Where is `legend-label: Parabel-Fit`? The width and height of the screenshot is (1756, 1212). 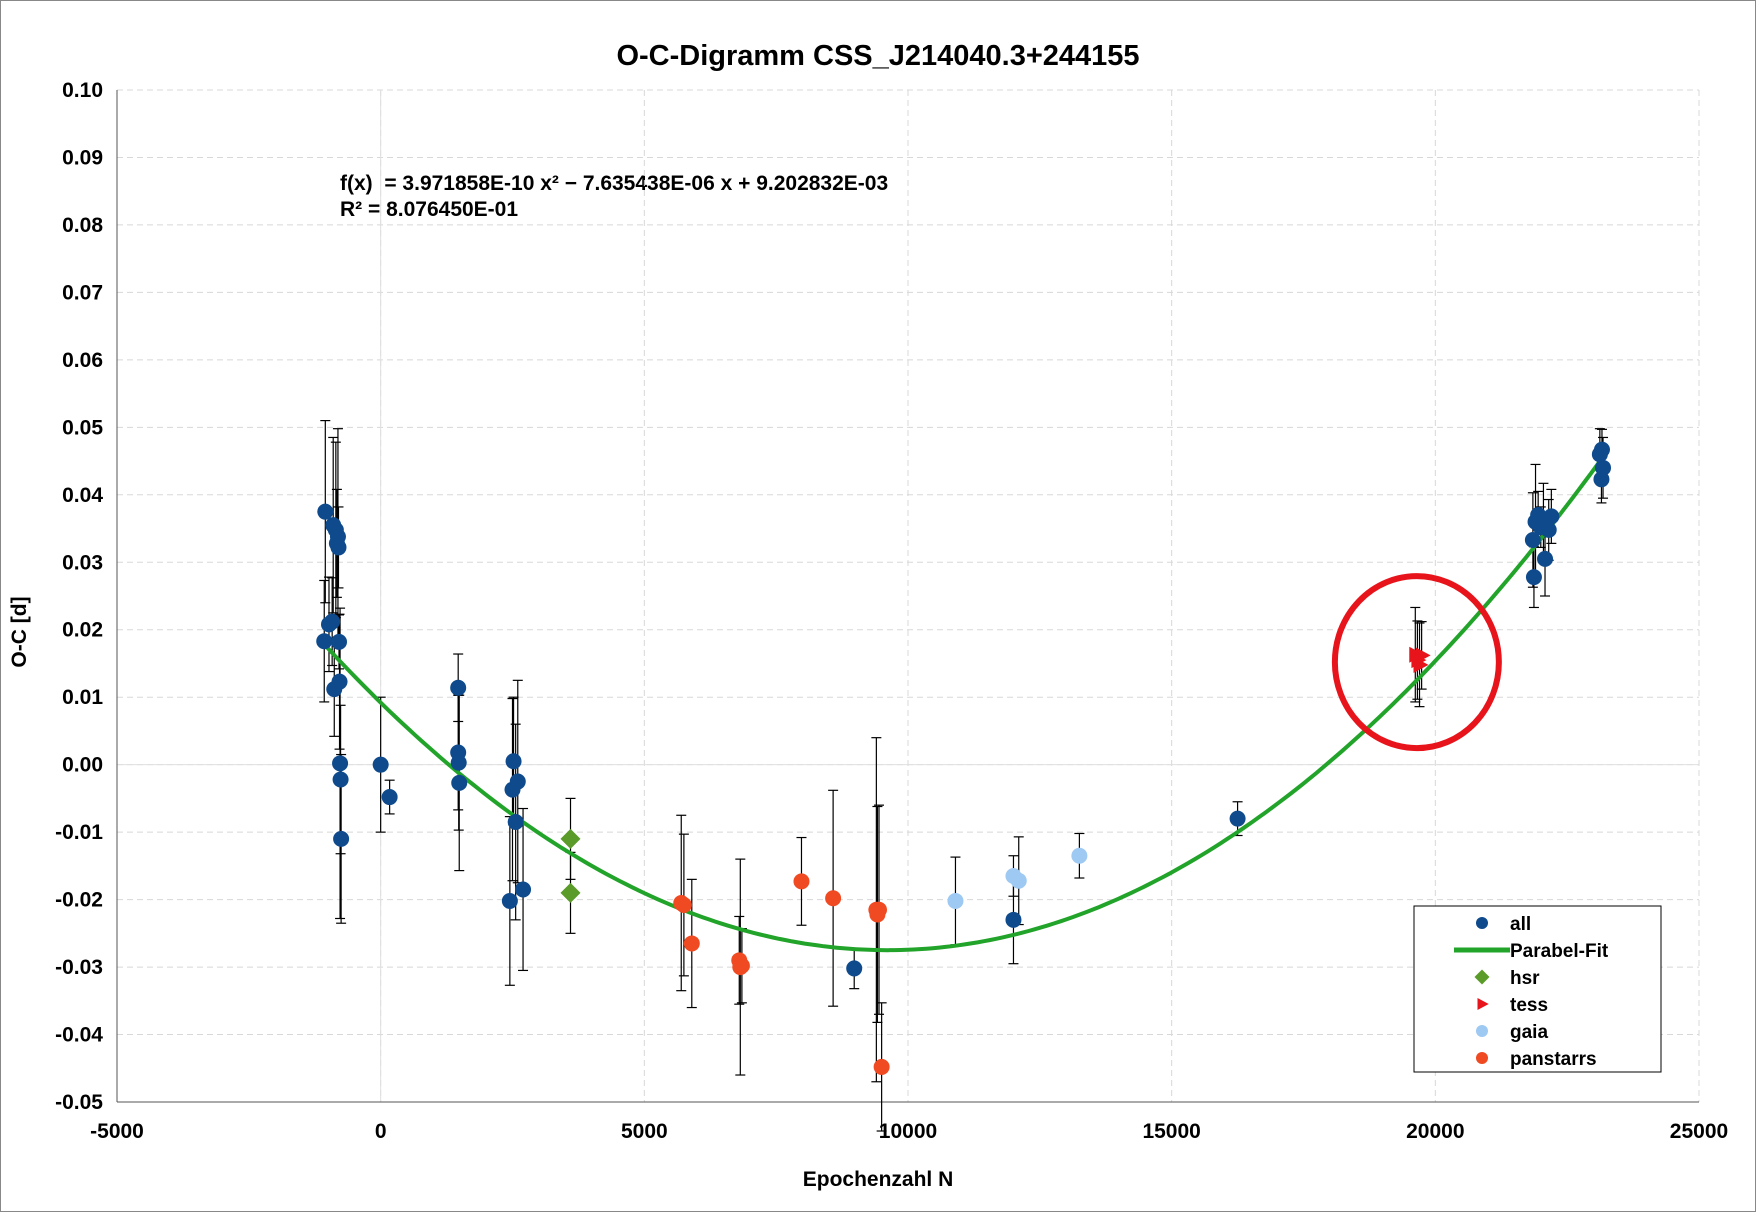
legend-label: Parabel-Fit is located at coordinates (1559, 951).